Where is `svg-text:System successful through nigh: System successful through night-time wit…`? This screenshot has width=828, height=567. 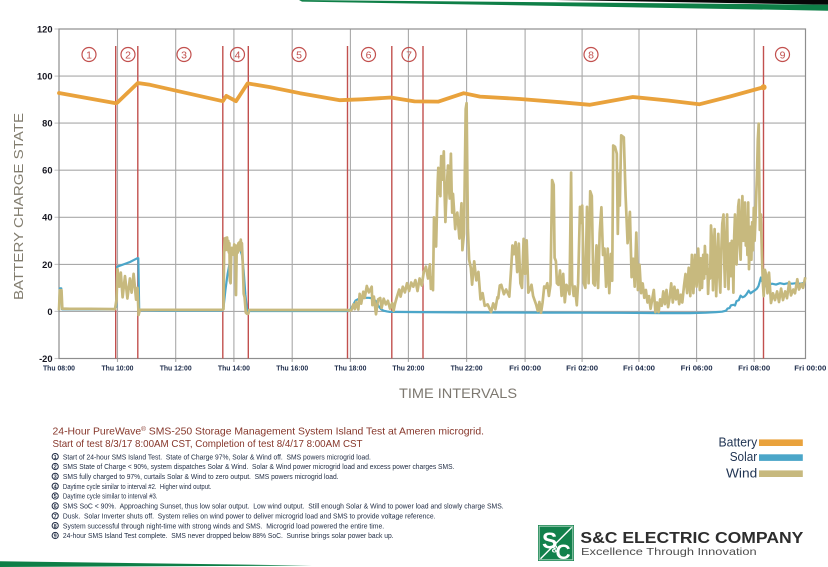
svg-text:System successful through nigh: System successful through night-time wit… is located at coordinates (223, 526).